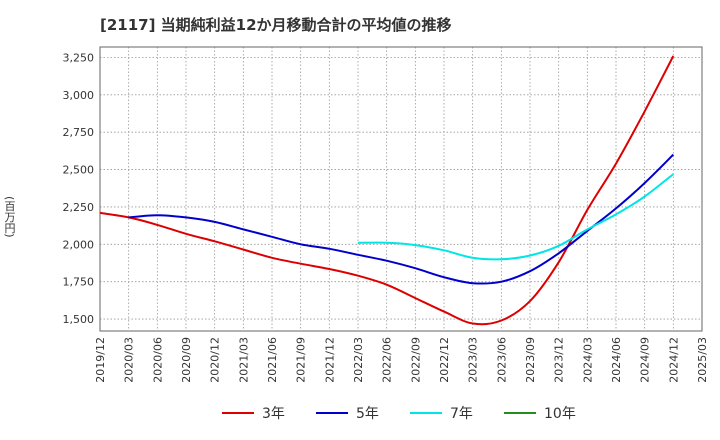 Image resolution: width=720 pixels, height=440 pixels. What do you see at coordinates (79, 319) in the screenshot?
I see `y-tick-label: 1,500` at bounding box center [79, 319].